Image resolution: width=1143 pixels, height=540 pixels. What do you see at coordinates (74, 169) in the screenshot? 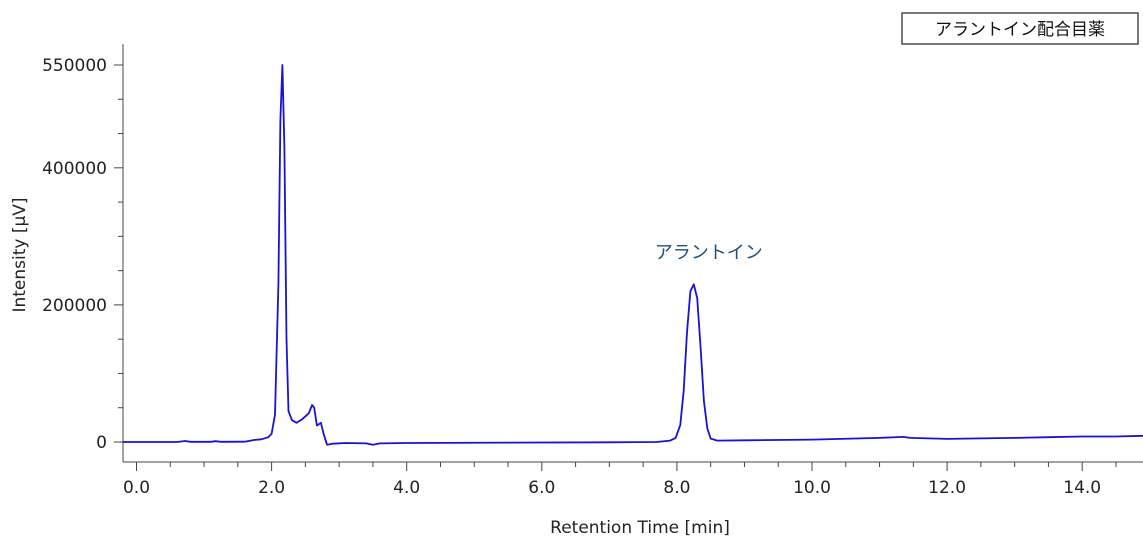
I see `y-tick-label: 400000` at bounding box center [74, 169].